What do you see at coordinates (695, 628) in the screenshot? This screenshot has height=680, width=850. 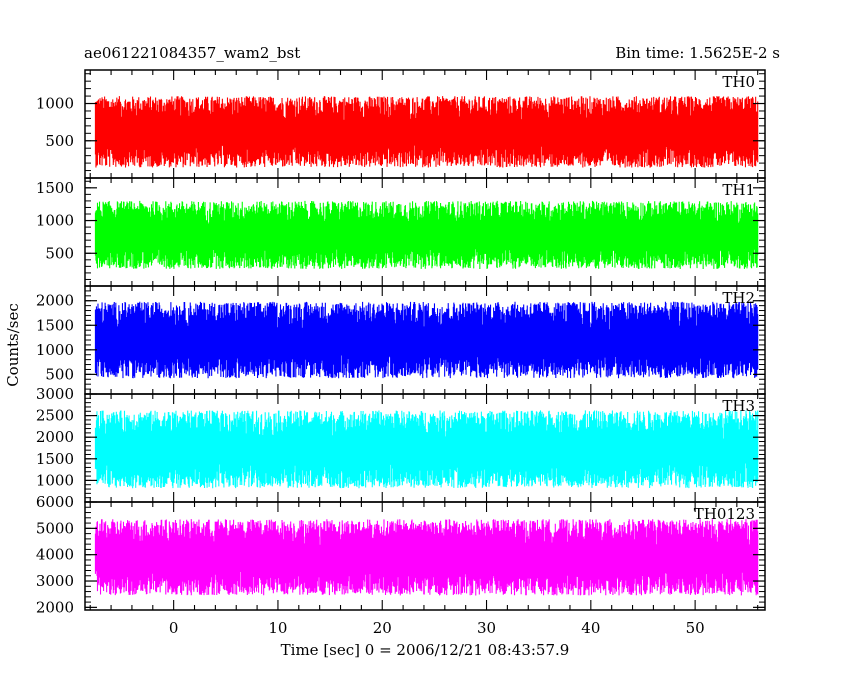 I see `x-tick-label: 50` at bounding box center [695, 628].